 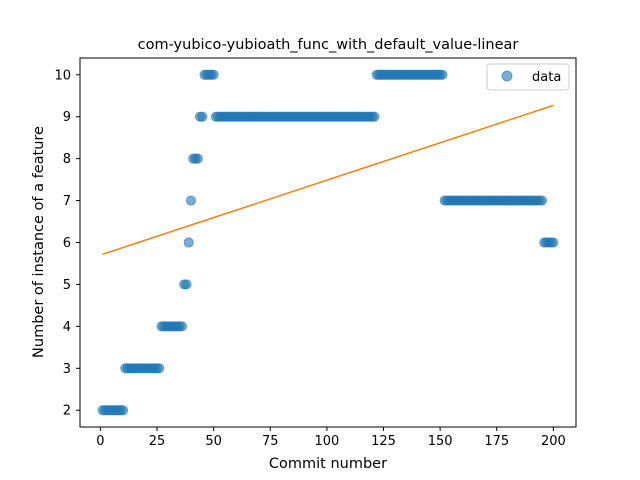 I want to click on x-tick-label: 125, so click(x=383, y=441).